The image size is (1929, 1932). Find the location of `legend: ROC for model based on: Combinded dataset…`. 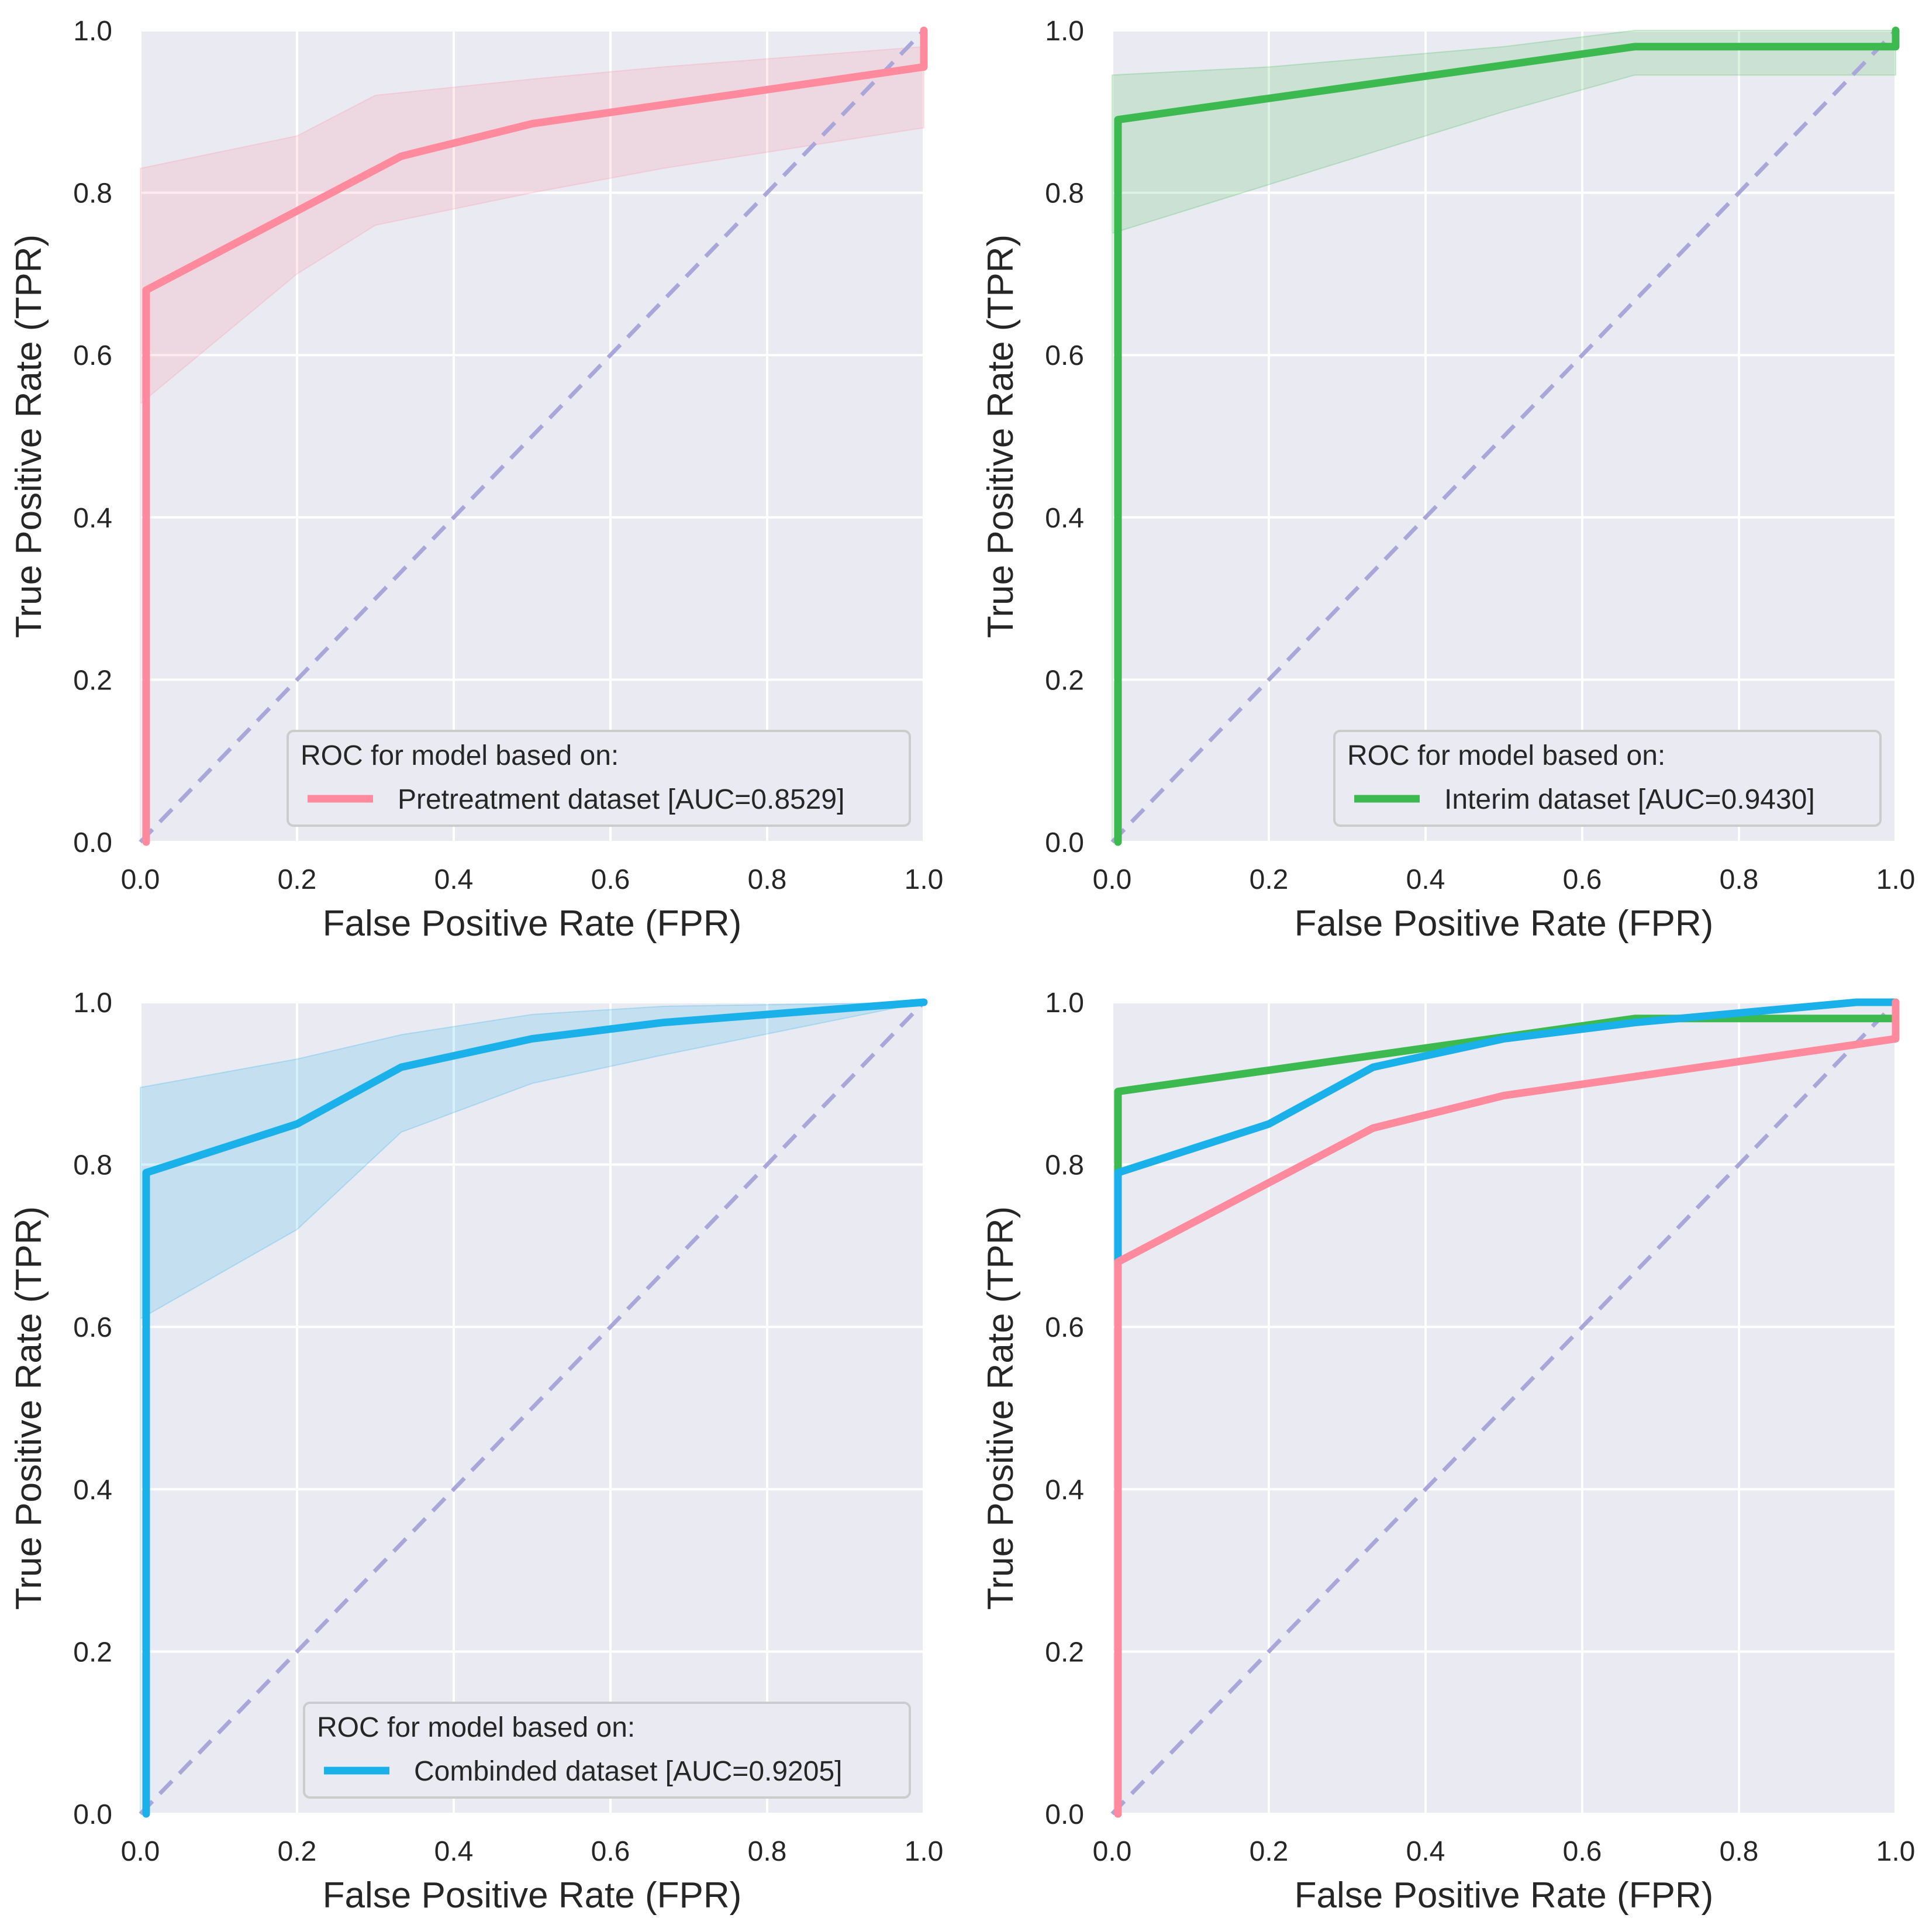

legend: ROC for model based on: Combinded dataset… is located at coordinates (607, 1750).